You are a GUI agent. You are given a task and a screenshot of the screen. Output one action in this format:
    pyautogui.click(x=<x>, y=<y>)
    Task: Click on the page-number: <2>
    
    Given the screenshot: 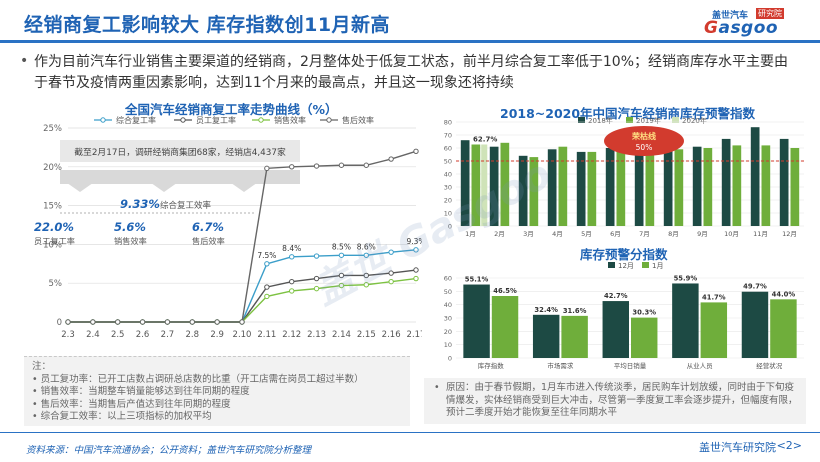 What is the action you would take?
    pyautogui.click(x=789, y=445)
    